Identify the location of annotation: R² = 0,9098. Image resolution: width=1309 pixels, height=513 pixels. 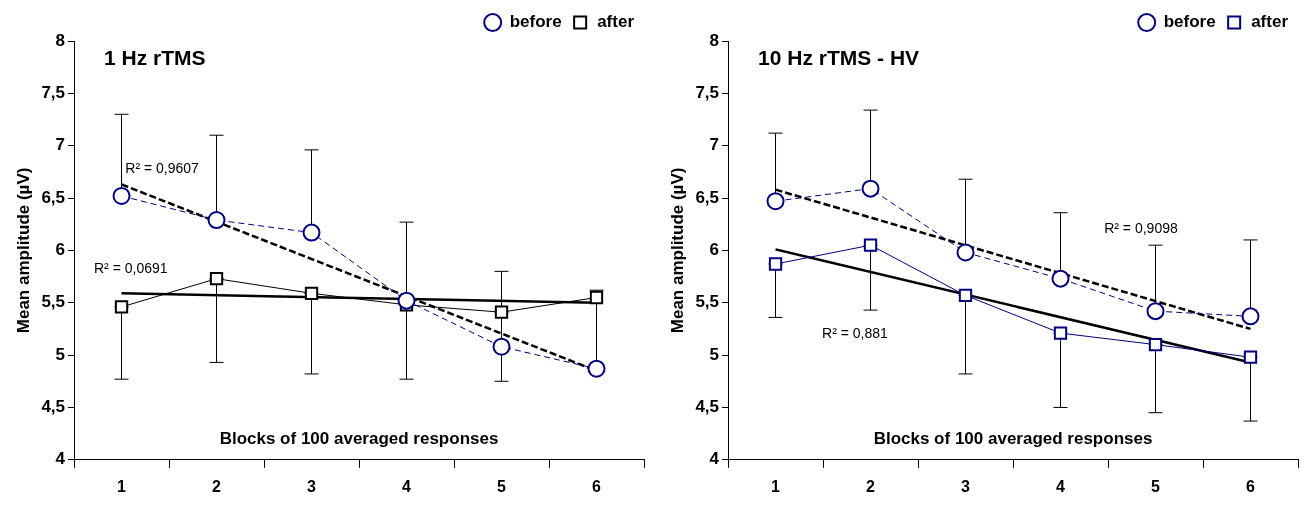
(1141, 228).